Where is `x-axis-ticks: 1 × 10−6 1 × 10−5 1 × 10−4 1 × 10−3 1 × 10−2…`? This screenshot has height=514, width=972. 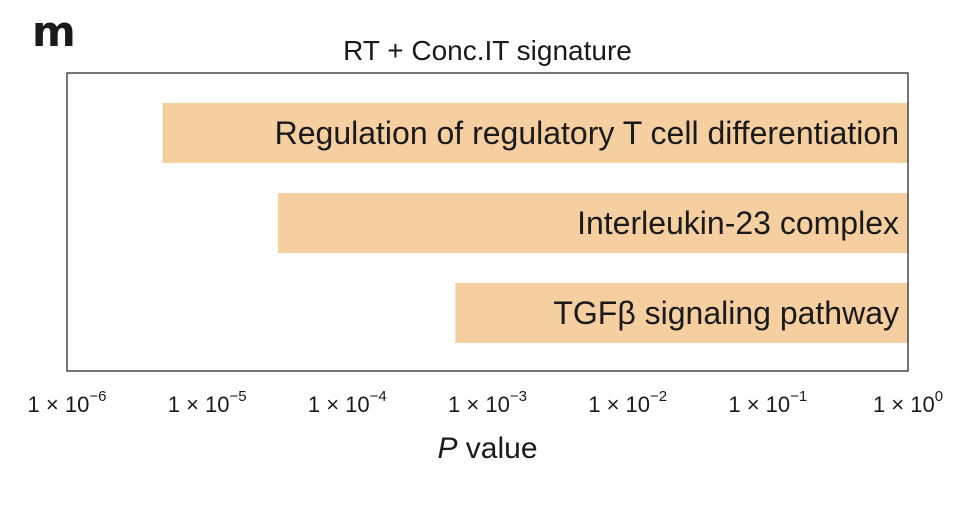
x-axis-ticks: 1 × 10−6 1 × 10−5 1 × 10−4 1 × 10−3 1 × 10−2… is located at coordinates (486, 402).